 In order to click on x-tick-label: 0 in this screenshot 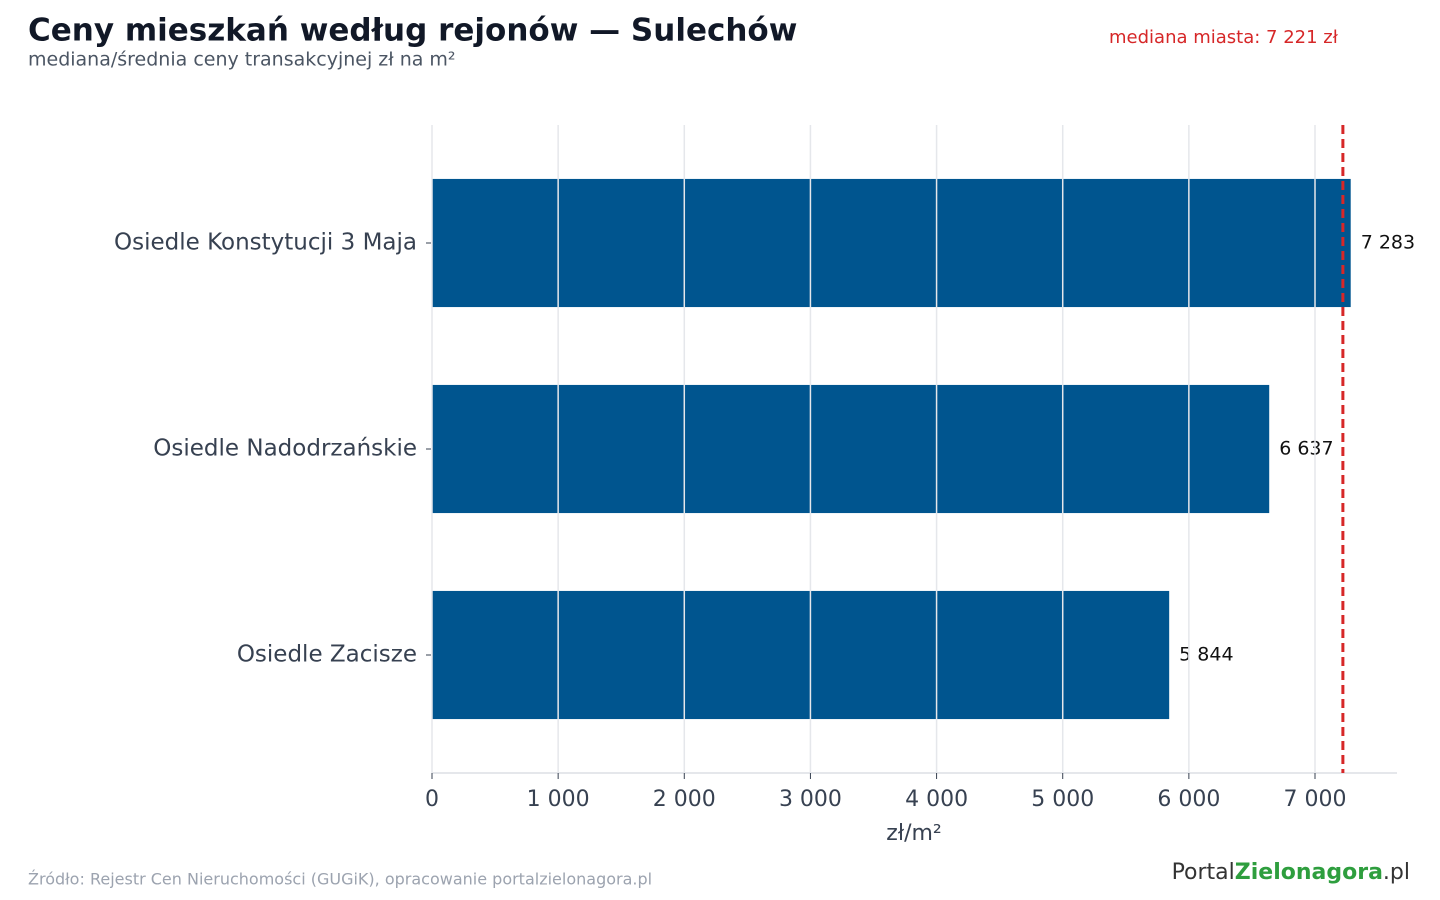, I will do `click(432, 799)`.